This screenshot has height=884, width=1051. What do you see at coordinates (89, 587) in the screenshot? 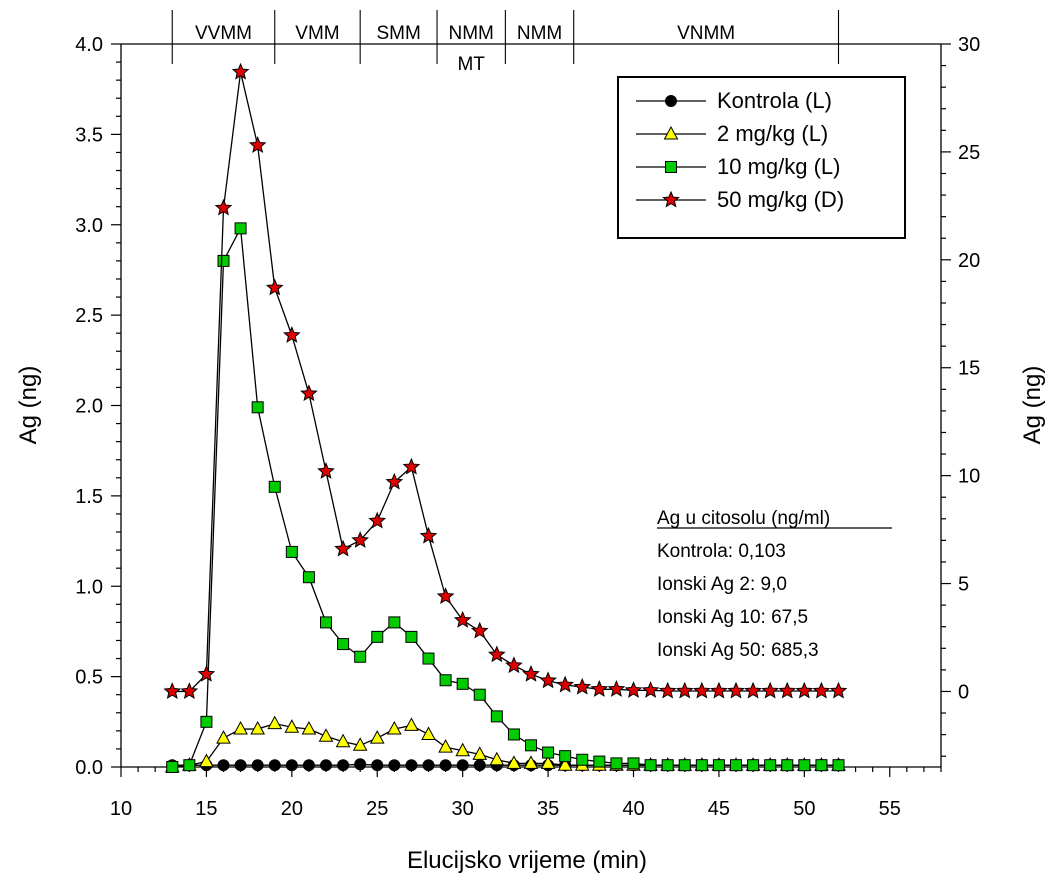
I see `y-tick-label: 1.0` at bounding box center [89, 587].